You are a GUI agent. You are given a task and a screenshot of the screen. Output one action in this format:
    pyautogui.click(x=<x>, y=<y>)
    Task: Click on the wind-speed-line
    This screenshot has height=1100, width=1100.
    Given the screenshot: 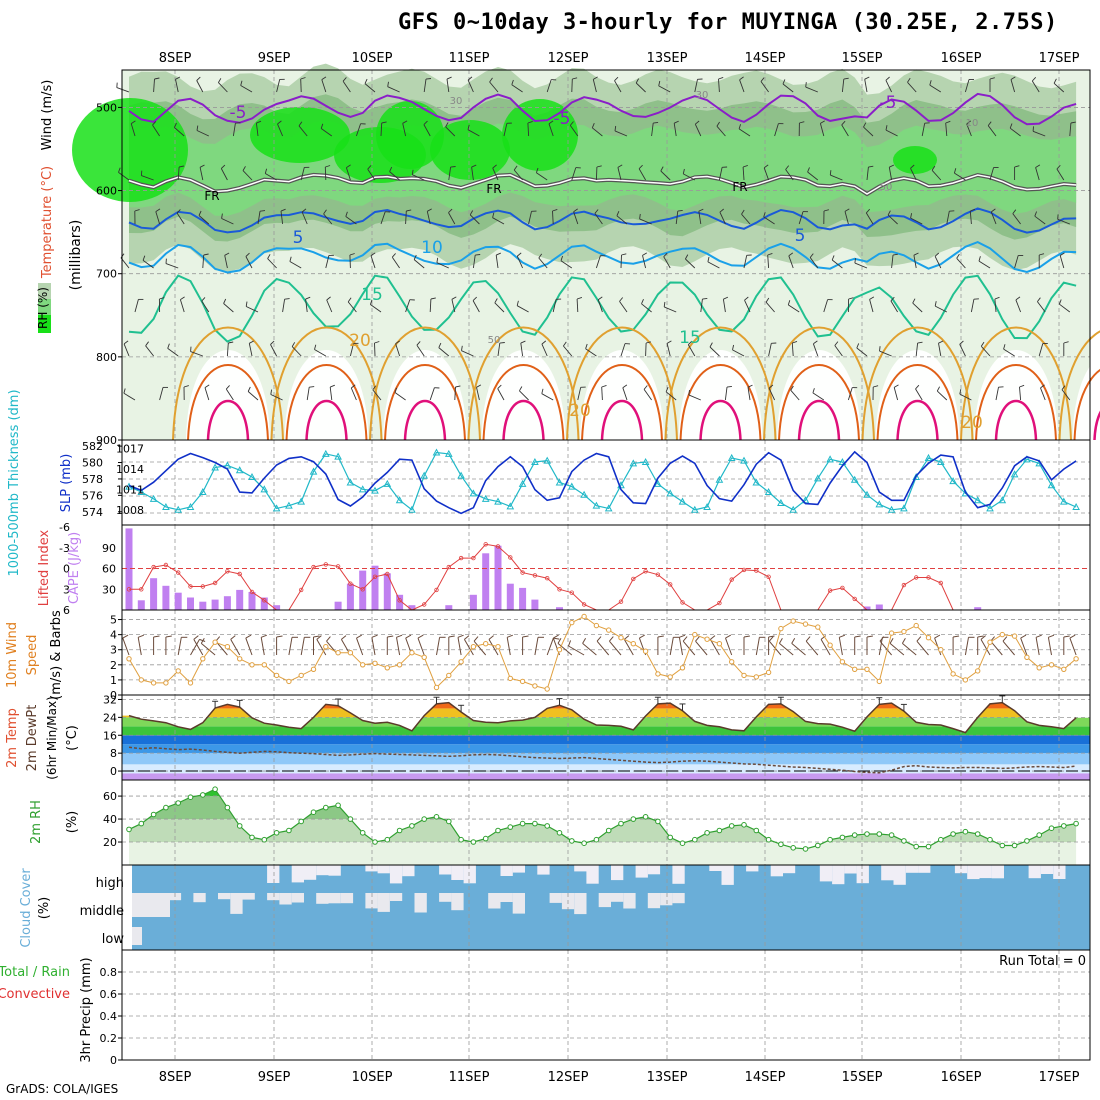 What is the action you would take?
    pyautogui.click(x=602, y=652)
    